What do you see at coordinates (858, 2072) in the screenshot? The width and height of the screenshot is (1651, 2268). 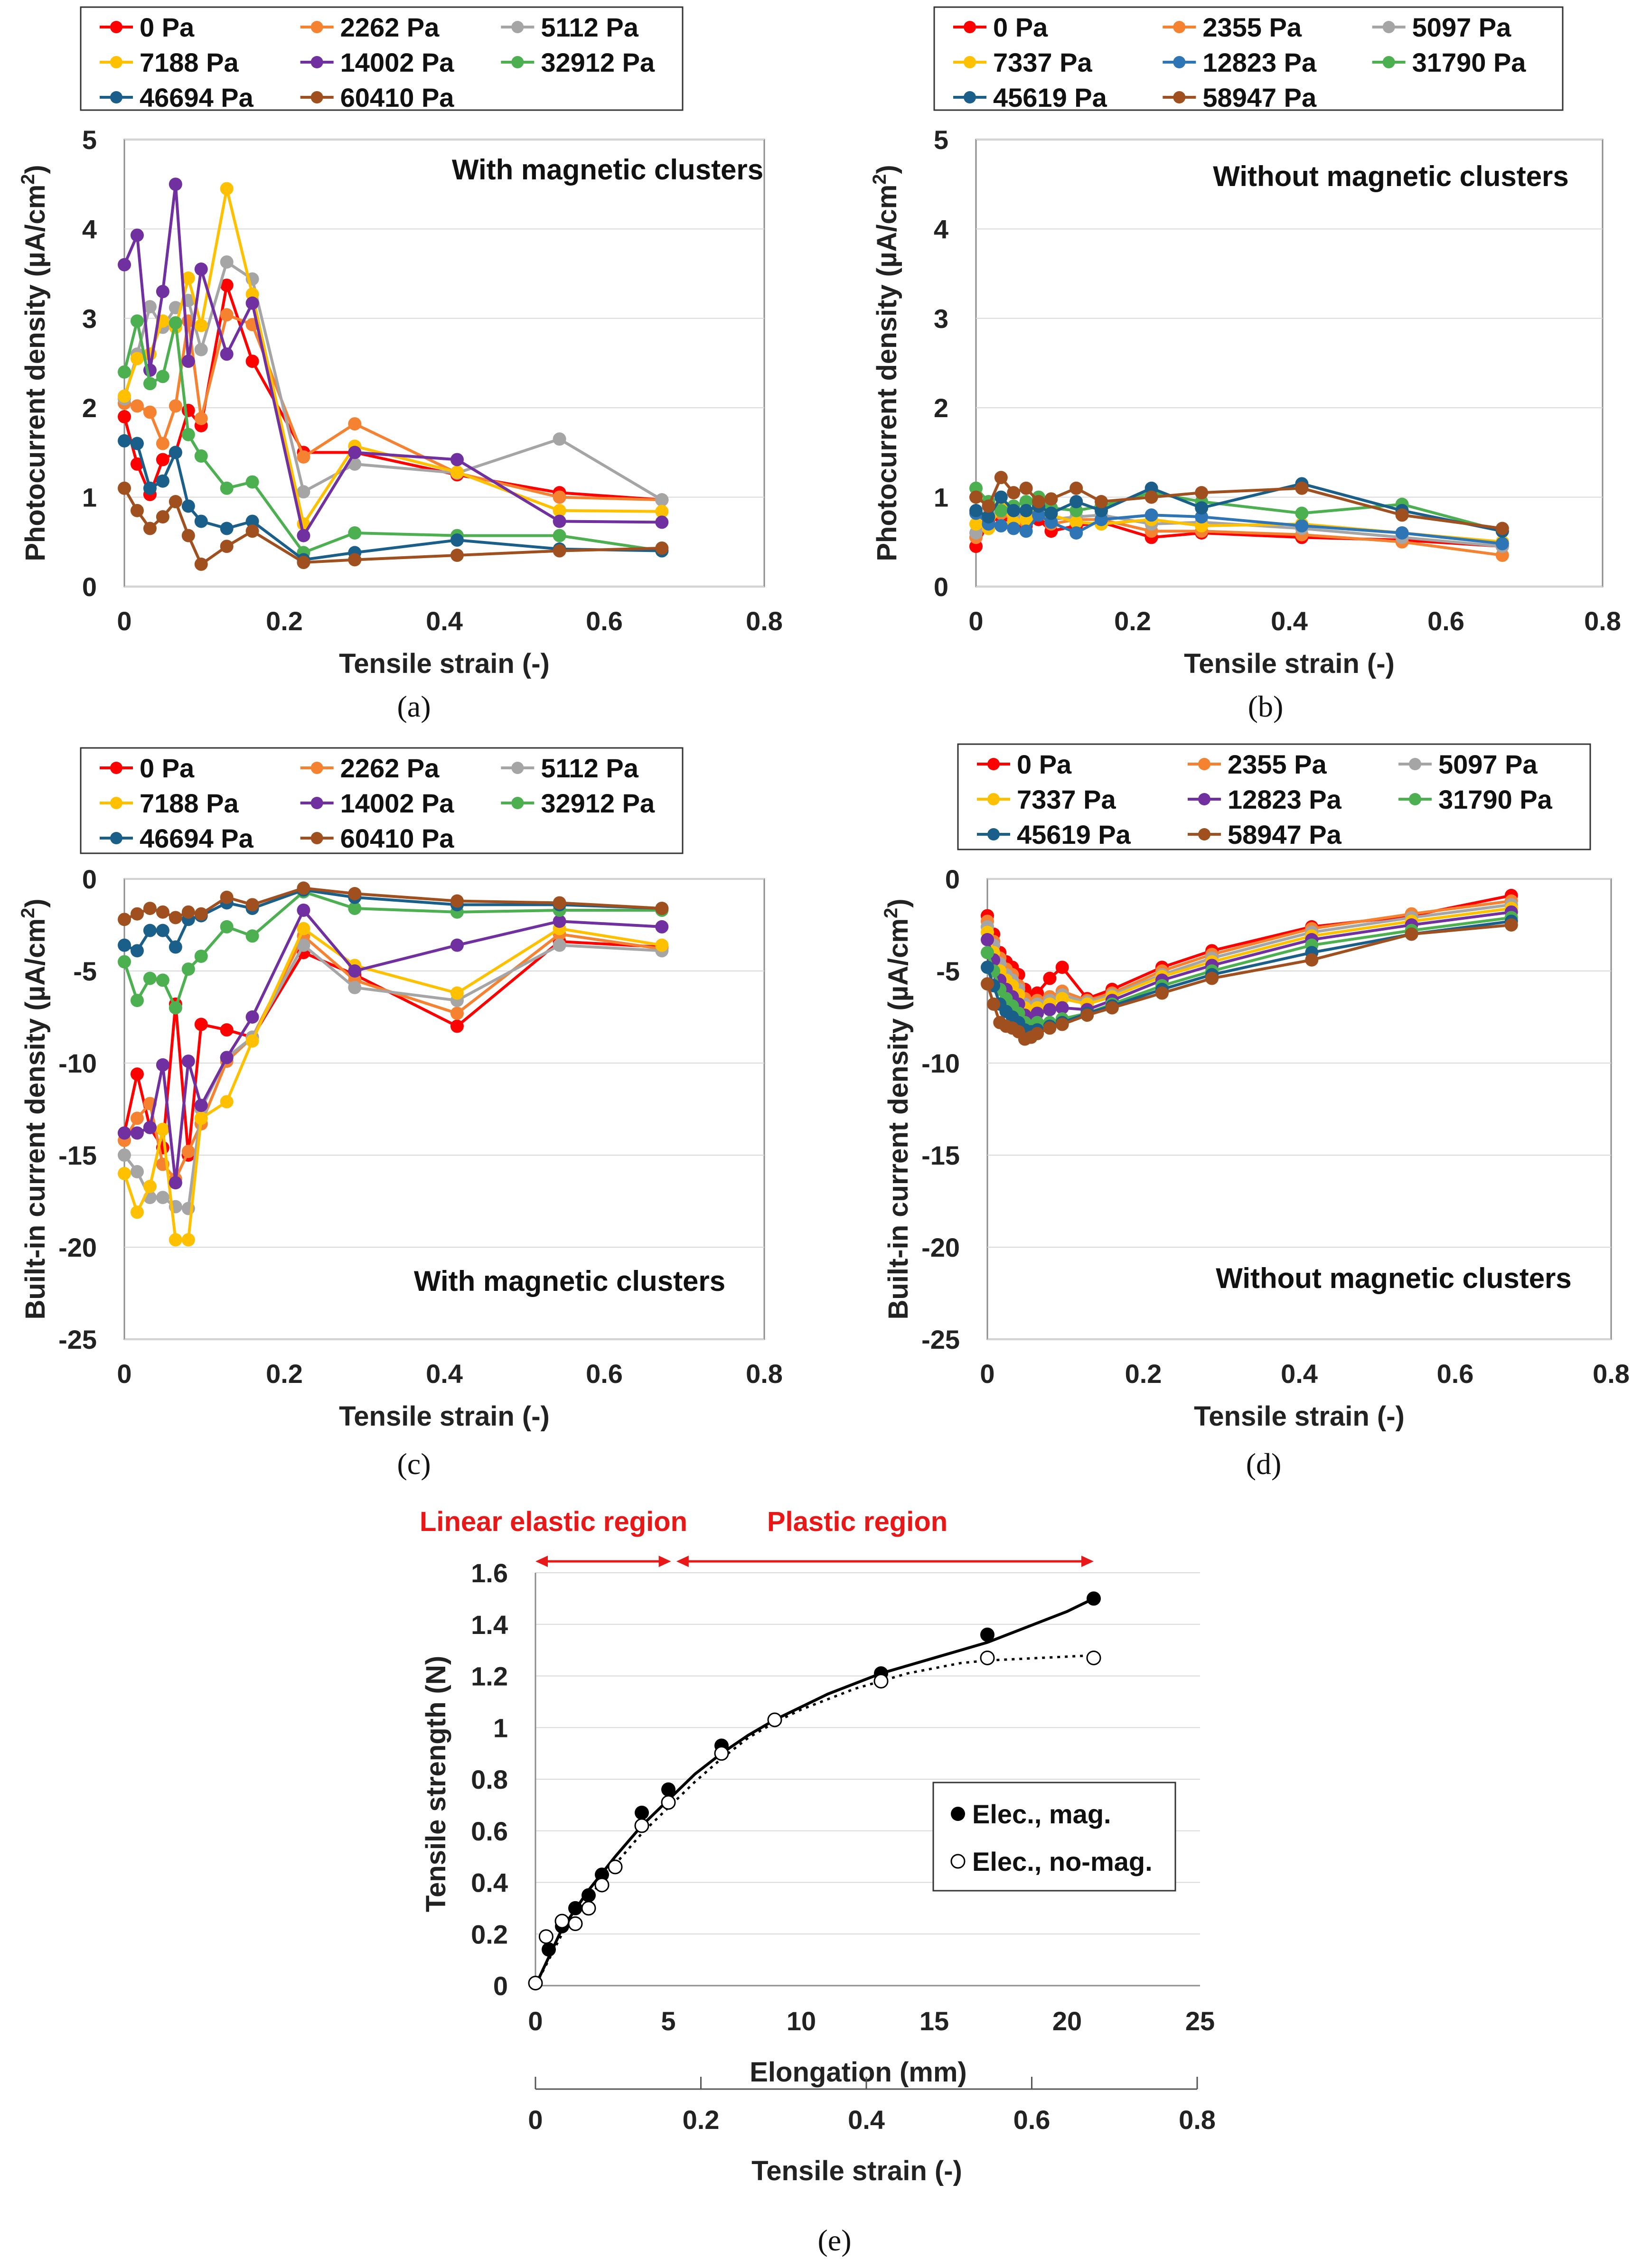 I see `x-axis-label: Elongation (mm)` at bounding box center [858, 2072].